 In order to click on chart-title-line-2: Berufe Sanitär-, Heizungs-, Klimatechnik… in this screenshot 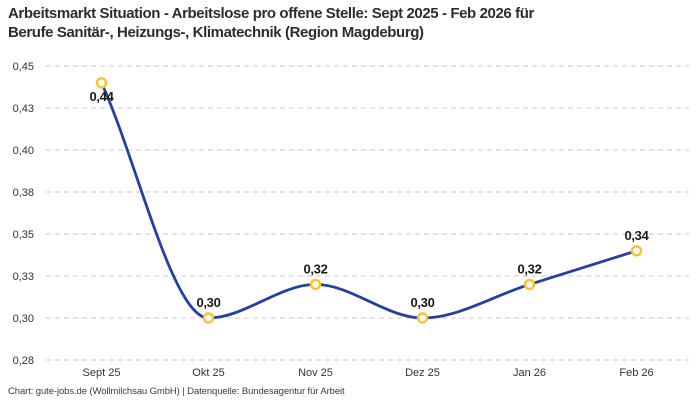, I will do `click(216, 32)`.